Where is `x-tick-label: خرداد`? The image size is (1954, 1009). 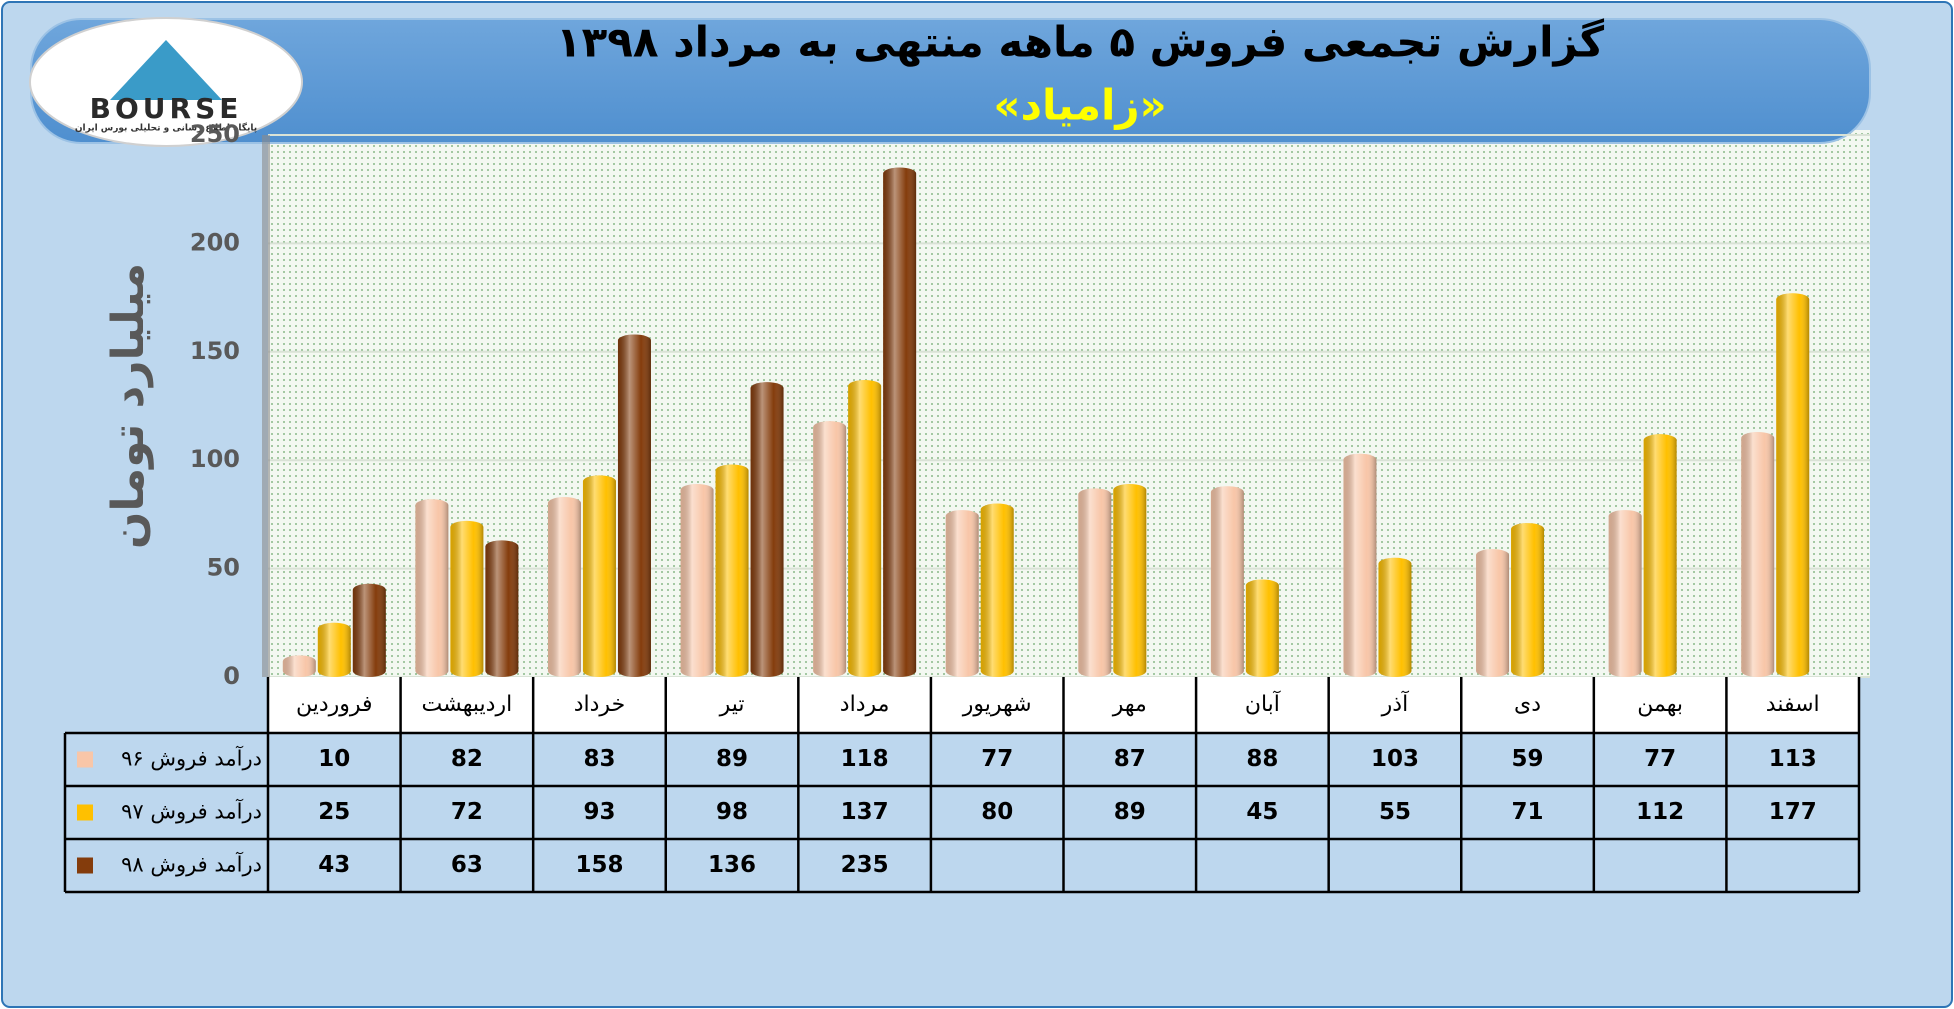
x-tick-label: خرداد is located at coordinates (599, 704).